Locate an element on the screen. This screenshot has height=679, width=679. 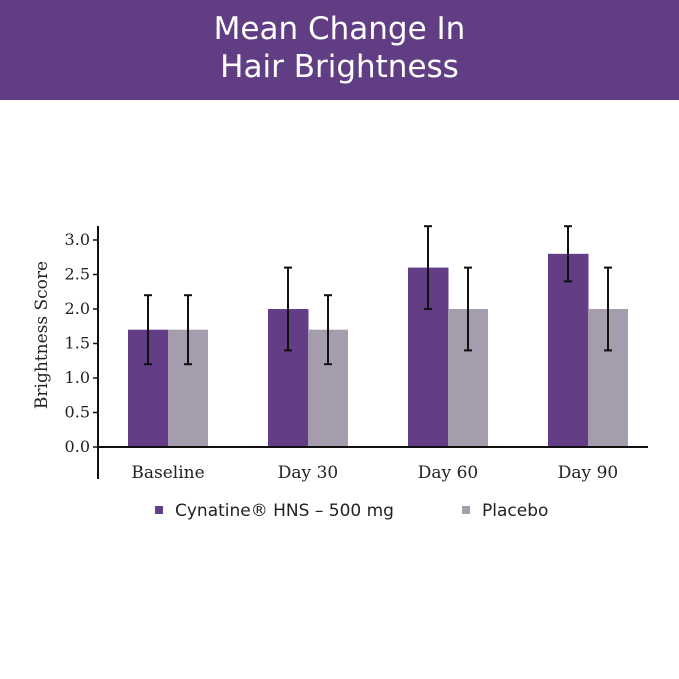
y-tick-label: 1.0 is located at coordinates (77, 377).